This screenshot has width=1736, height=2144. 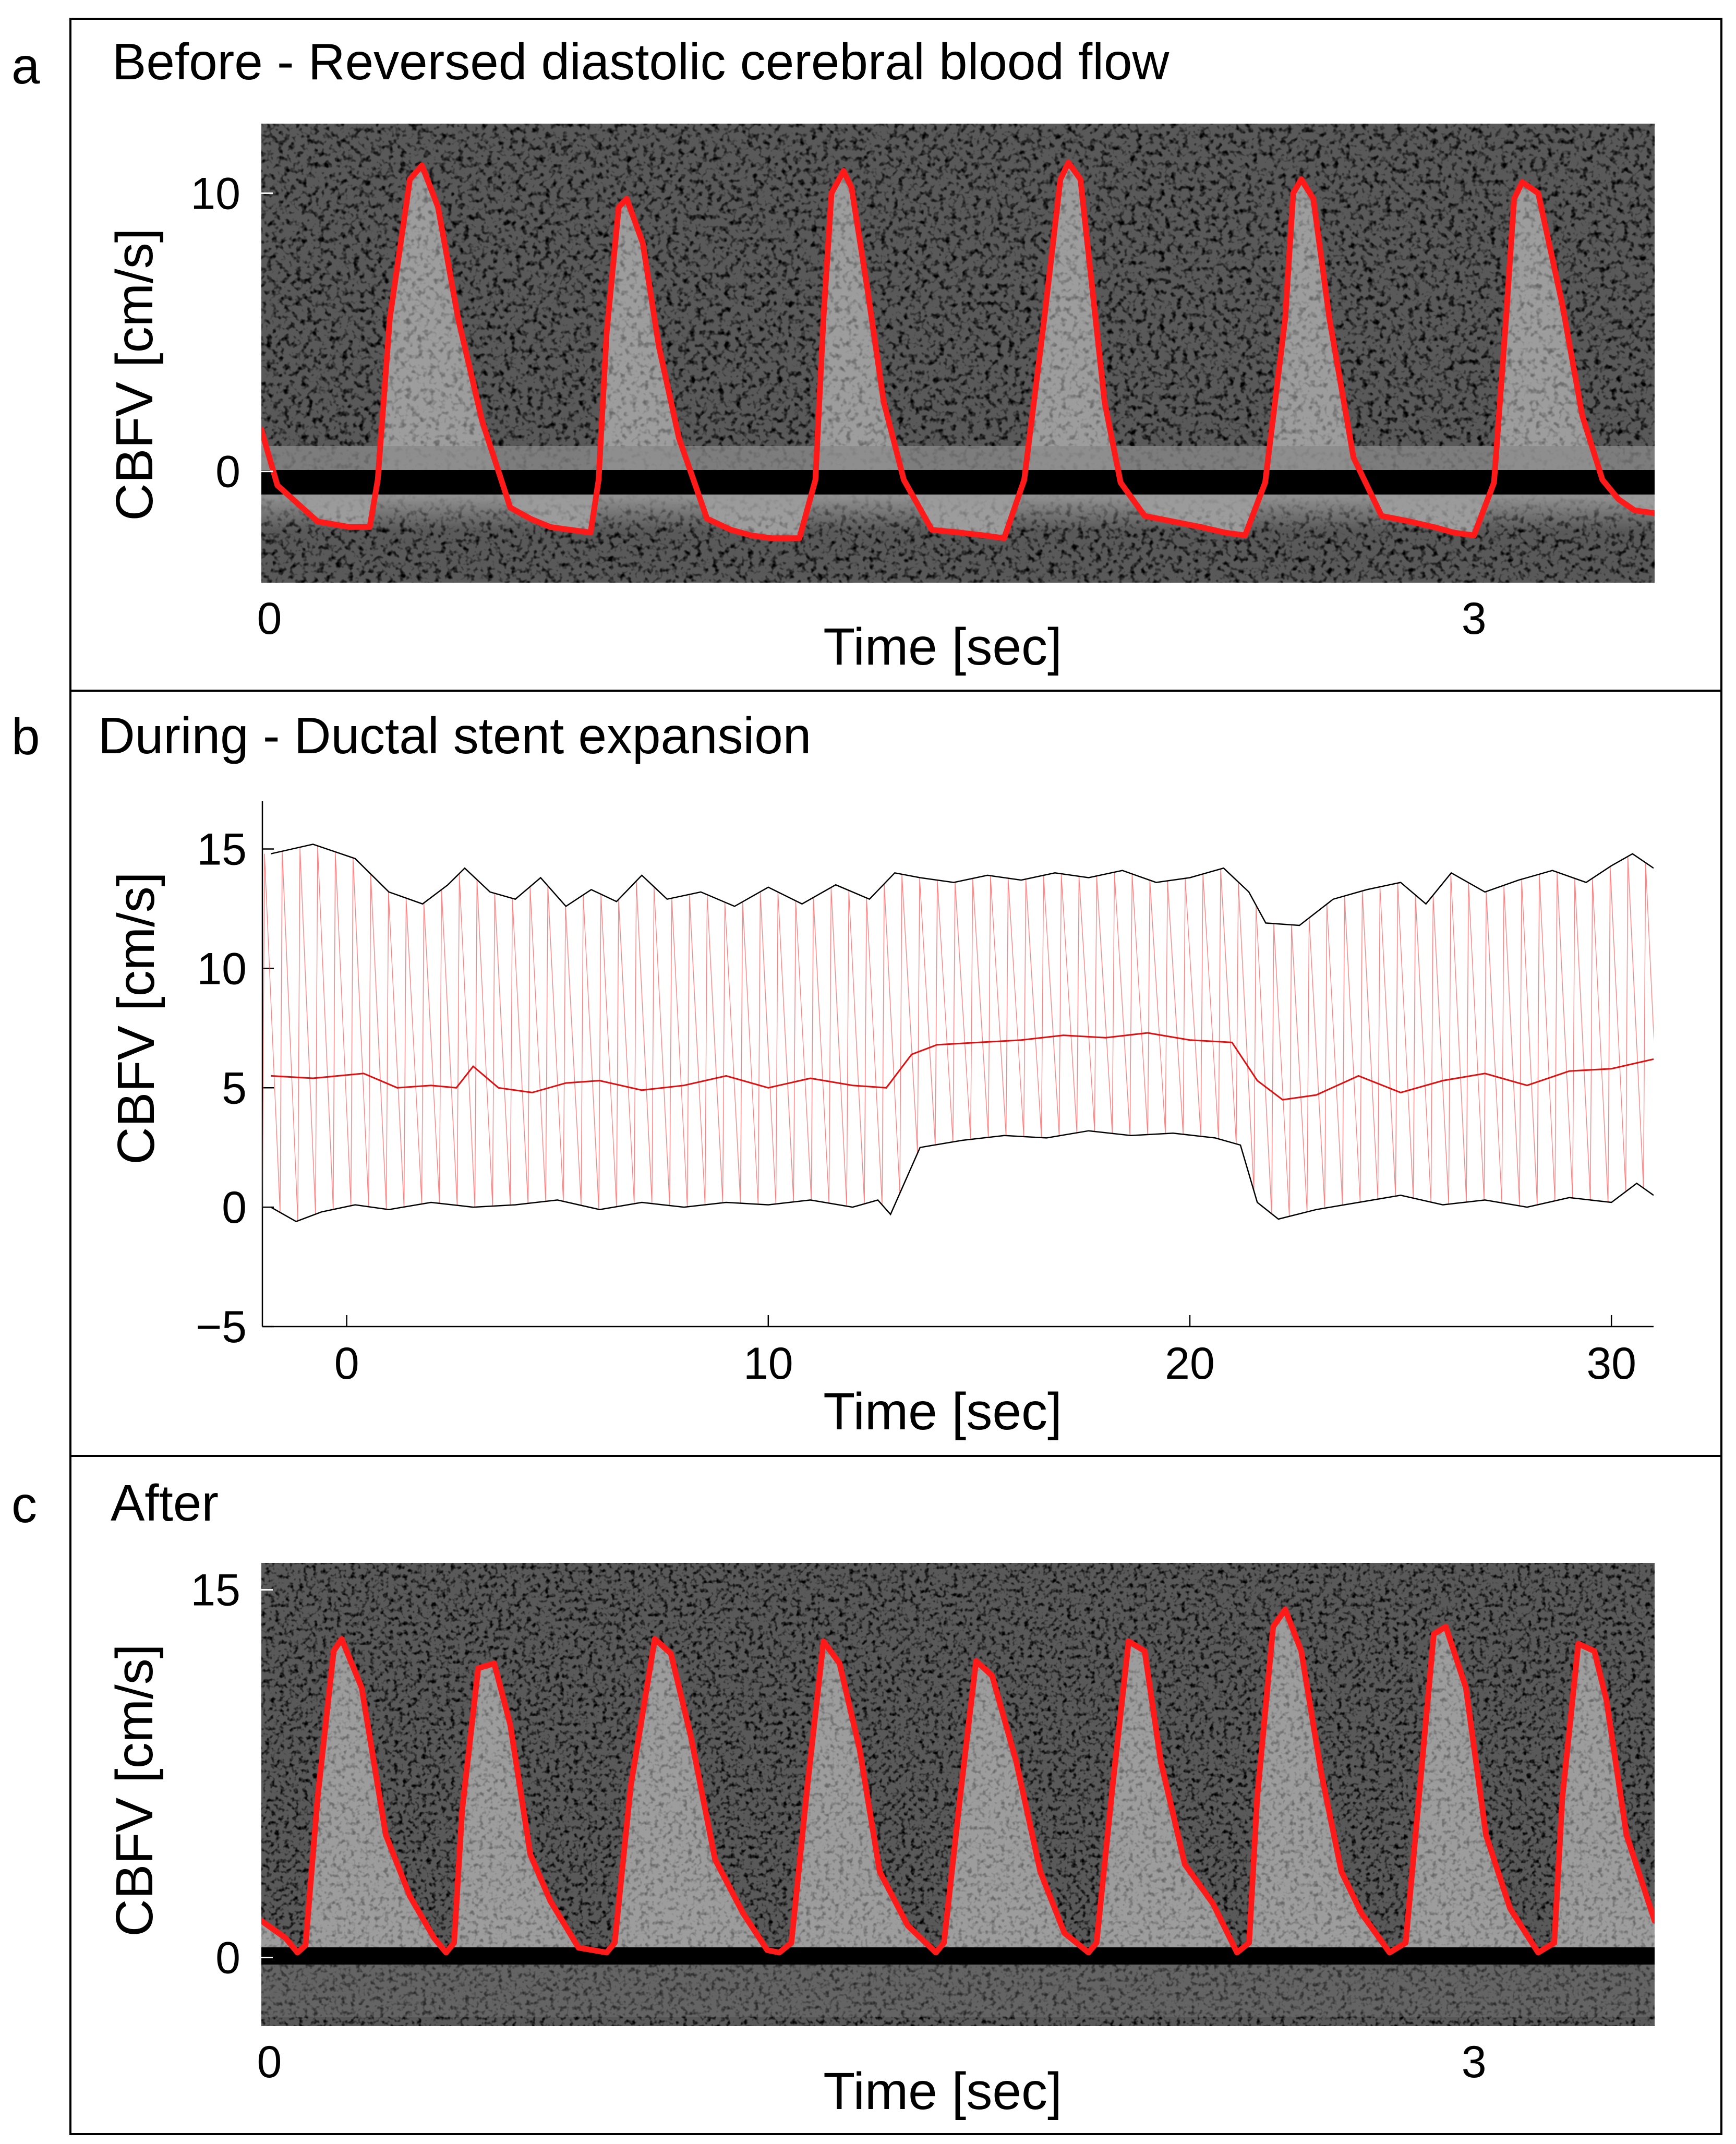 I want to click on panel-c-baseline-gap, so click(x=958, y=1956).